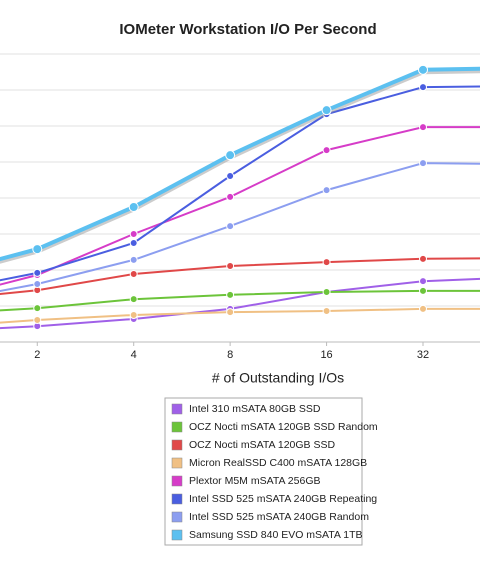  Describe the element at coordinates (134, 355) in the screenshot. I see `x-tick-label: 4` at that location.